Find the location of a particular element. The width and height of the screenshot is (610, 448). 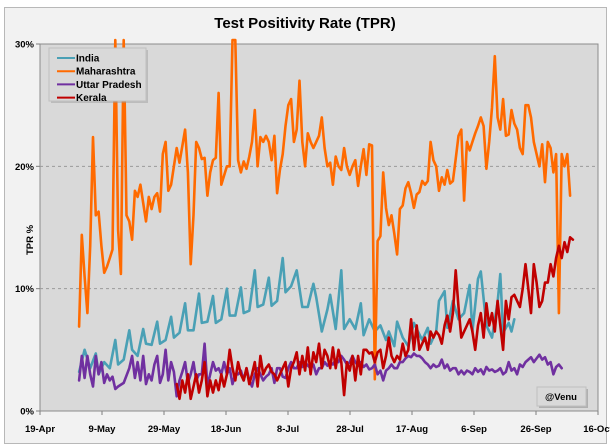

y-axis: 0% 10% 20% 30% is located at coordinates (27, 229).